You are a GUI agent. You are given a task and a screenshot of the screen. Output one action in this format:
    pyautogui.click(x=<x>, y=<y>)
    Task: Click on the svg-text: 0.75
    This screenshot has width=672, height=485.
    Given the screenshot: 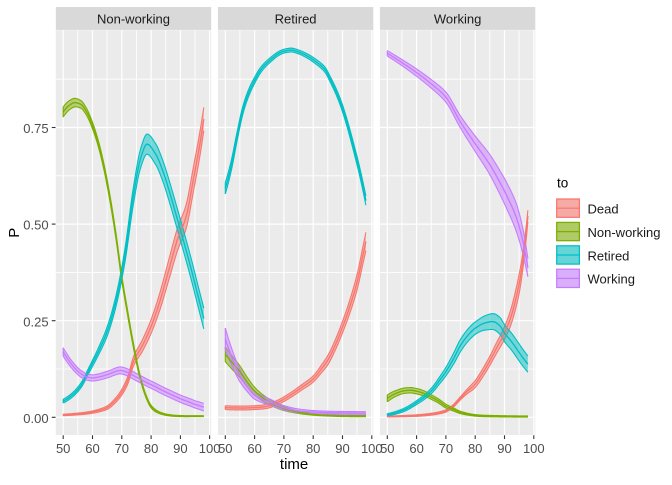 What is the action you would take?
    pyautogui.click(x=35, y=128)
    